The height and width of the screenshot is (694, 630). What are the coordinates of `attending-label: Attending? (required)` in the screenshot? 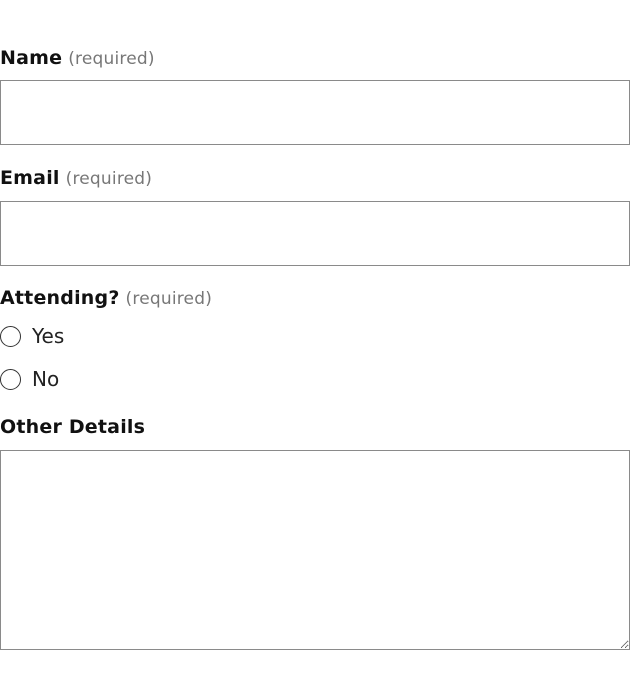 It's located at (106, 298).